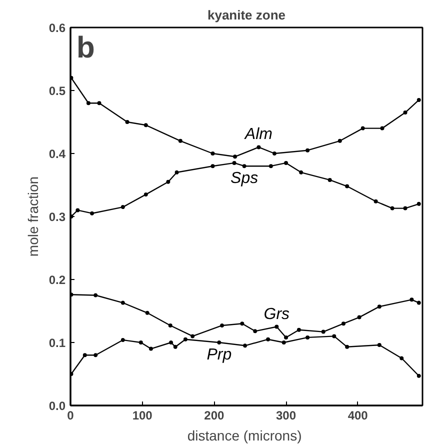 The image size is (434, 446). Describe the element at coordinates (57, 28) in the screenshot. I see `y-tick-label: 0.6` at that location.